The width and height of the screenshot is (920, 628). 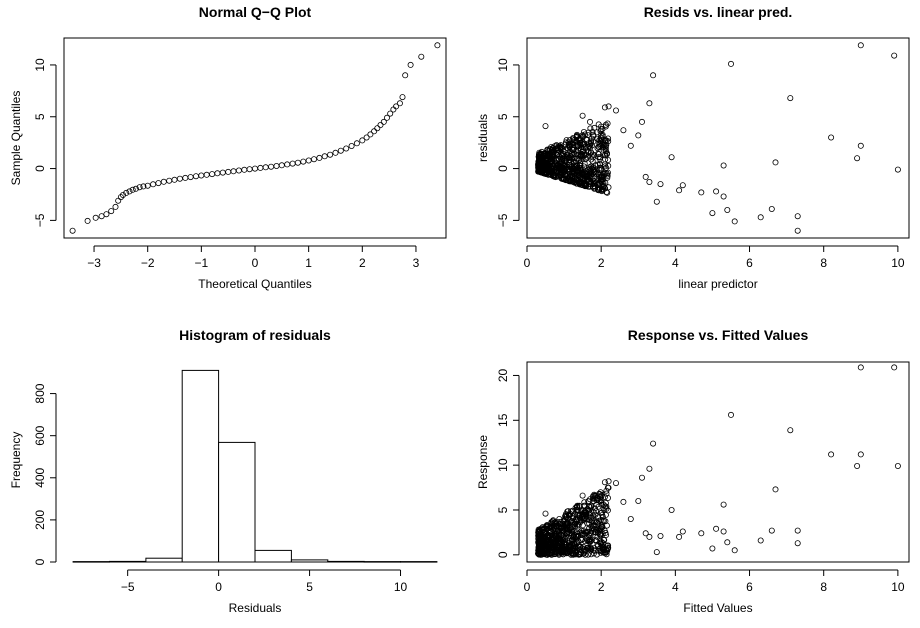 What do you see at coordinates (40, 435) in the screenshot?
I see `hist-y-tick-label: 600` at bounding box center [40, 435].